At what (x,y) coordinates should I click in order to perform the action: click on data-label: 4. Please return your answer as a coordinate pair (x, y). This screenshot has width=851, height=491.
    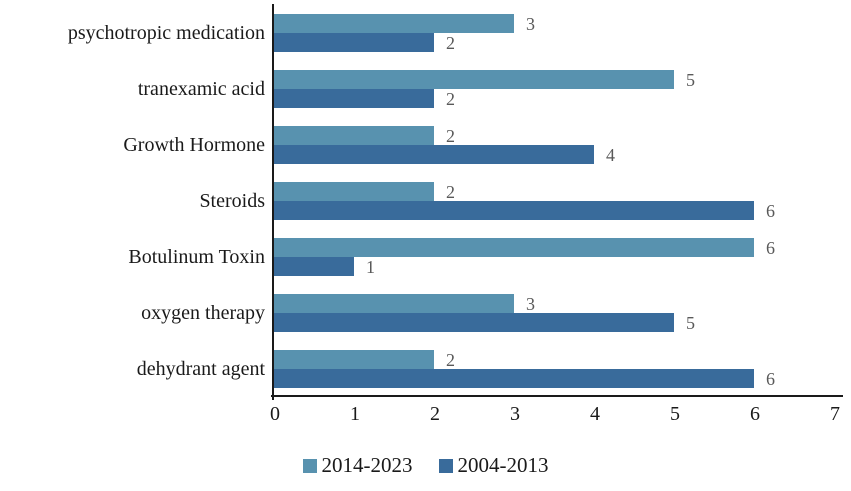
    Looking at the image, I should click on (610, 154).